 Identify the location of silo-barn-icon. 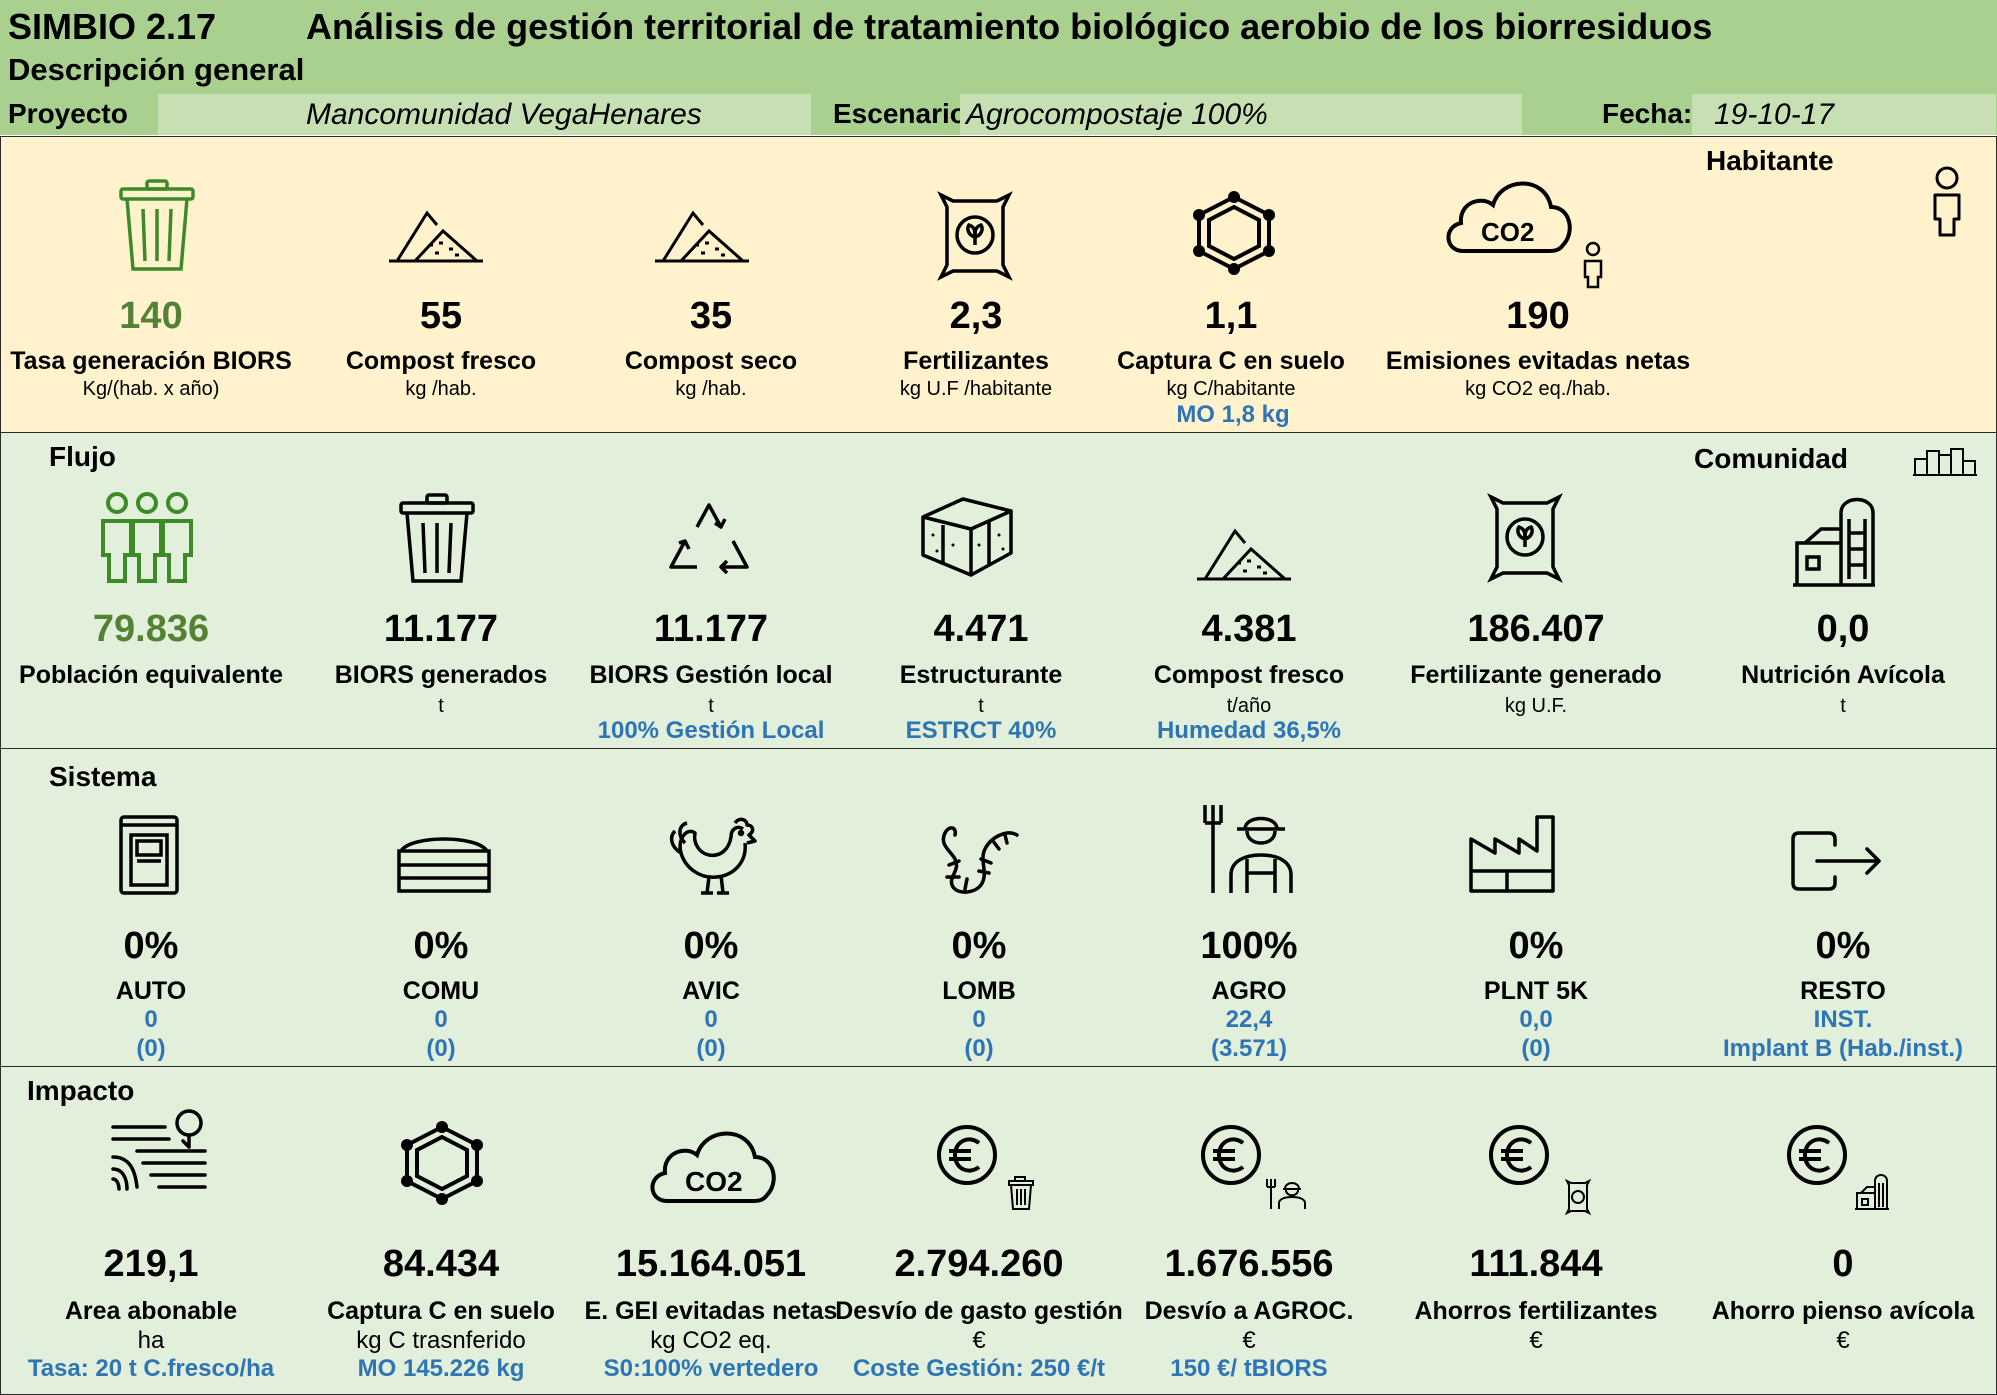
(1834, 542).